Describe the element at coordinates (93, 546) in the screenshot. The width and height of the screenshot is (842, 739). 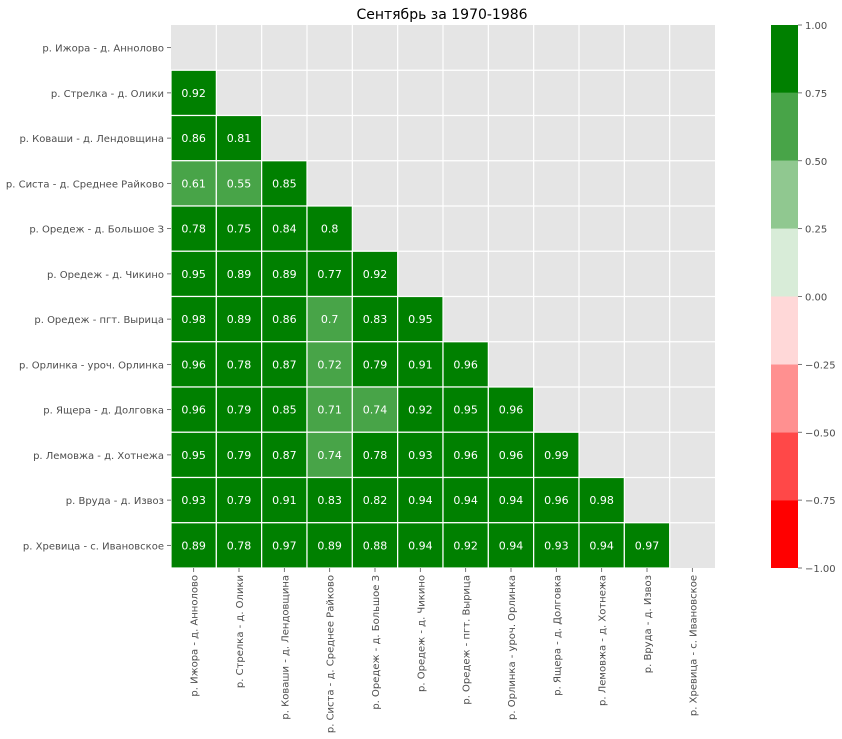
I see `y-tick-label: р. Хревица - с. Ивановское` at that location.